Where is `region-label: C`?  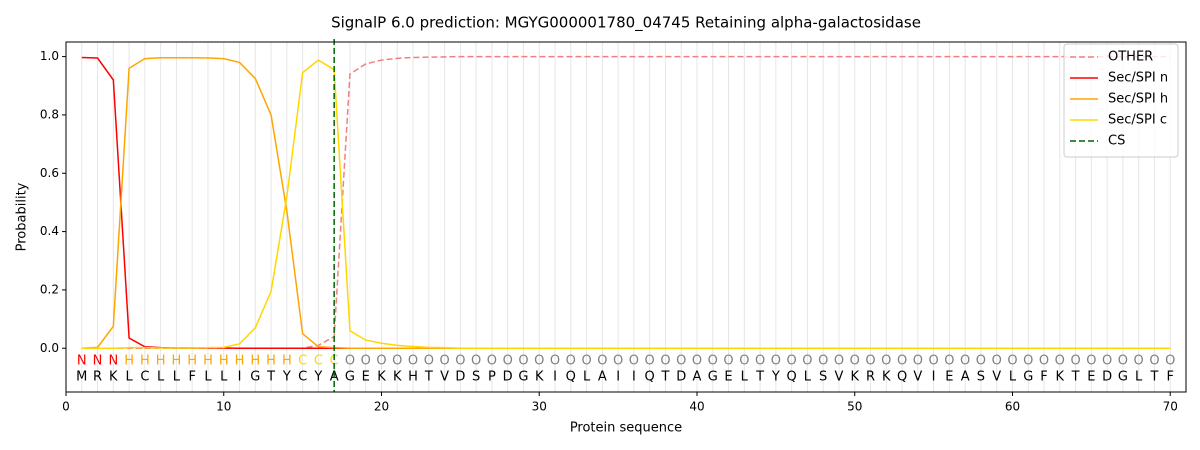
region-label: C is located at coordinates (302, 361).